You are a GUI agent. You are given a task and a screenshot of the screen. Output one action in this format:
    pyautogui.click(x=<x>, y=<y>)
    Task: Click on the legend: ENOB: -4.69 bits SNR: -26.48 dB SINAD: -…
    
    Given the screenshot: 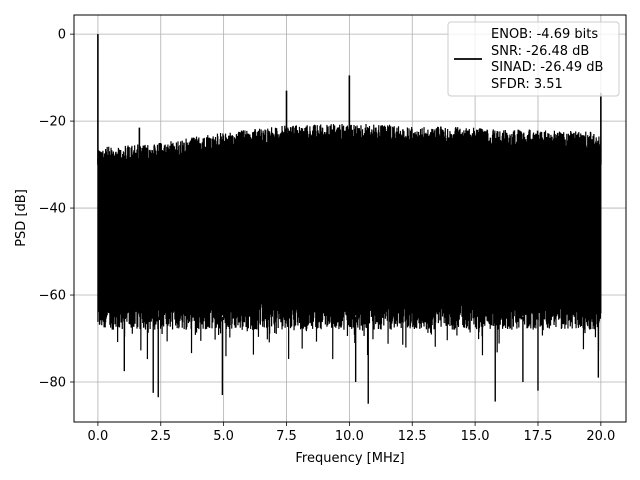 What is the action you would take?
    pyautogui.click(x=533, y=59)
    